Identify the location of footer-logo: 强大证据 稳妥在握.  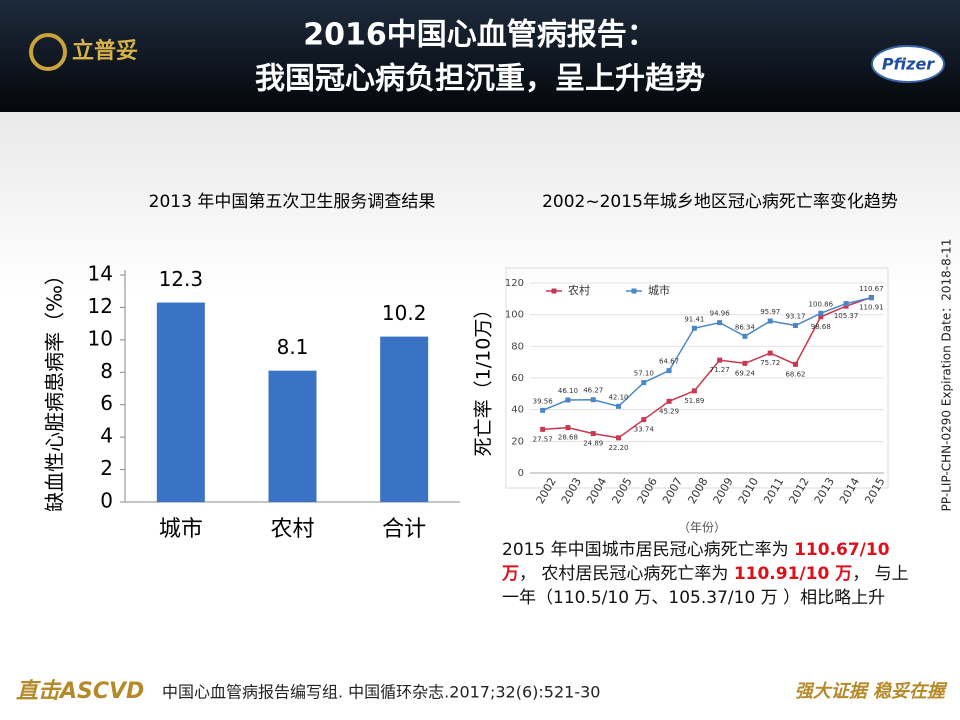
(871, 691).